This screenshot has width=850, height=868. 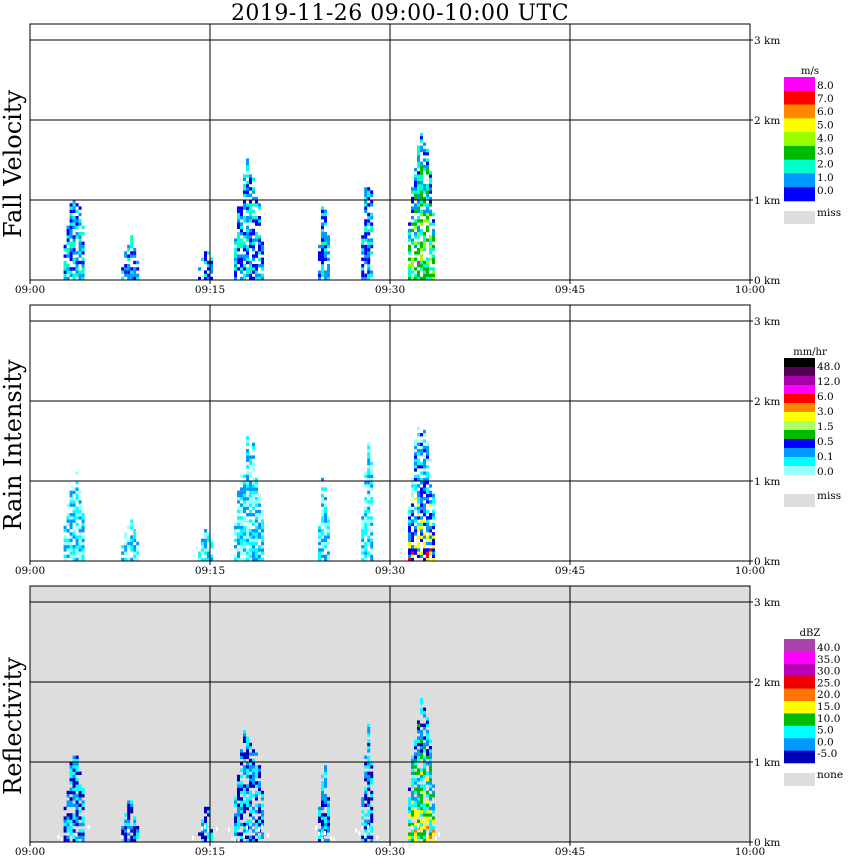 What do you see at coordinates (825, 457) in the screenshot?
I see `legend-label: 0.1` at bounding box center [825, 457].